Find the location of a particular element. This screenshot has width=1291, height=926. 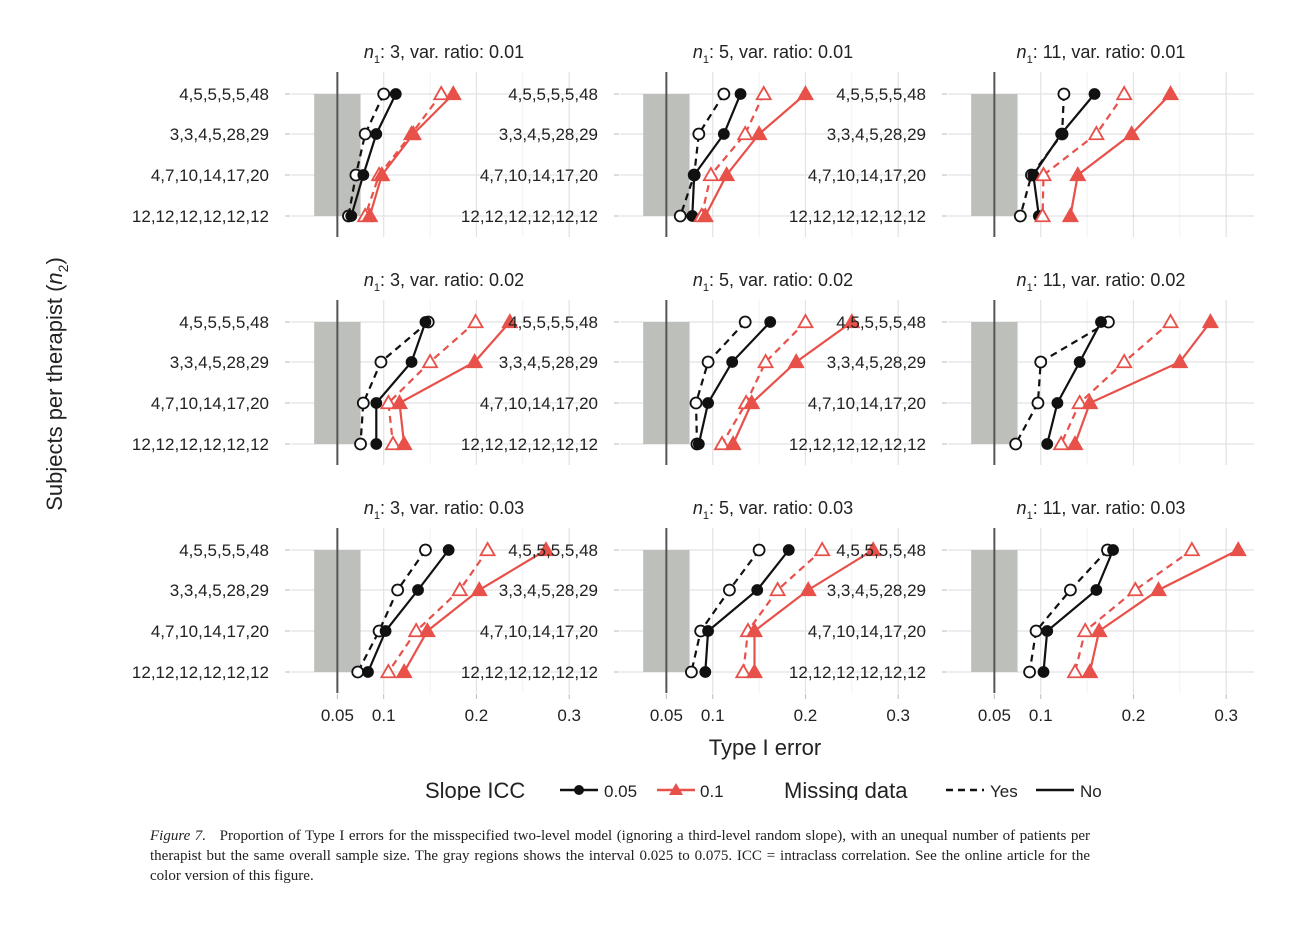

legend-label-yes: Yes is located at coordinates (1004, 791).